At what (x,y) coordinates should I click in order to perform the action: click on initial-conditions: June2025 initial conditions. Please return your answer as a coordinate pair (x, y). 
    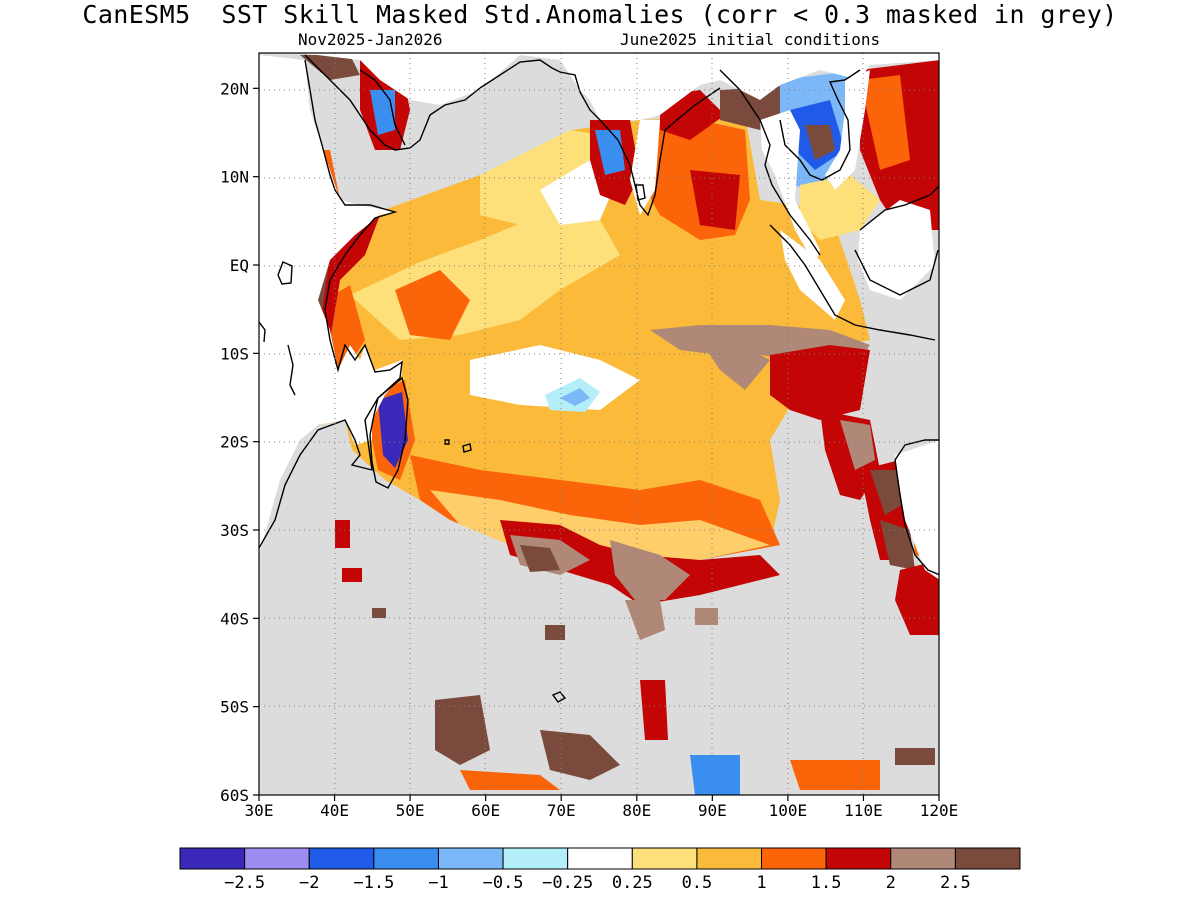
    Looking at the image, I should click on (750, 39).